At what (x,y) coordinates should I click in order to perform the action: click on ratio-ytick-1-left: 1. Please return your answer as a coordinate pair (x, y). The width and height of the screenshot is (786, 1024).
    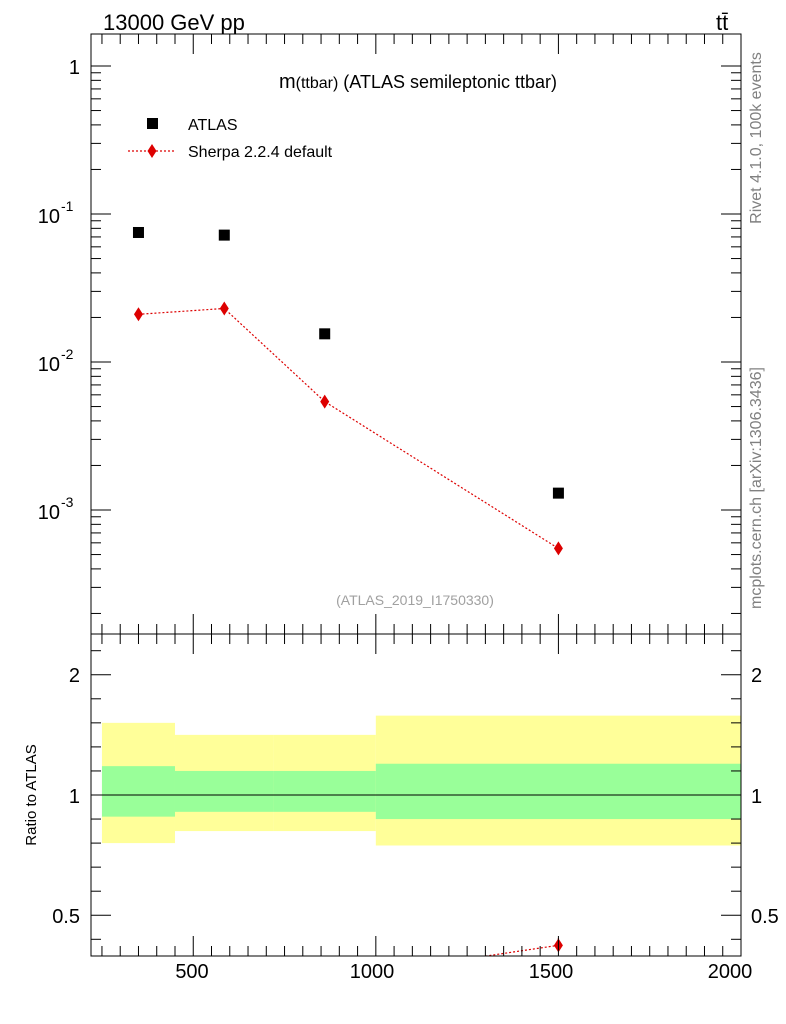
    Looking at the image, I should click on (74, 797).